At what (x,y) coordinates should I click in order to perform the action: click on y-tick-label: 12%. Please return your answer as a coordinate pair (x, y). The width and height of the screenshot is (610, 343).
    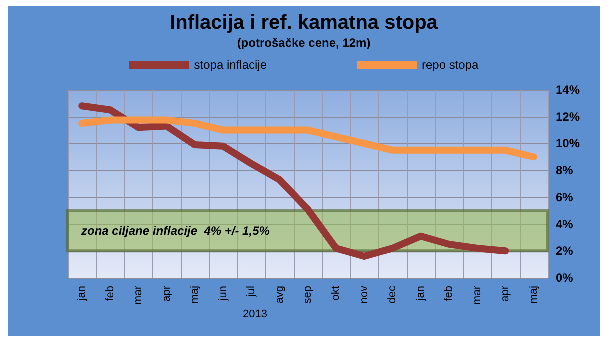
    Looking at the image, I should click on (568, 117).